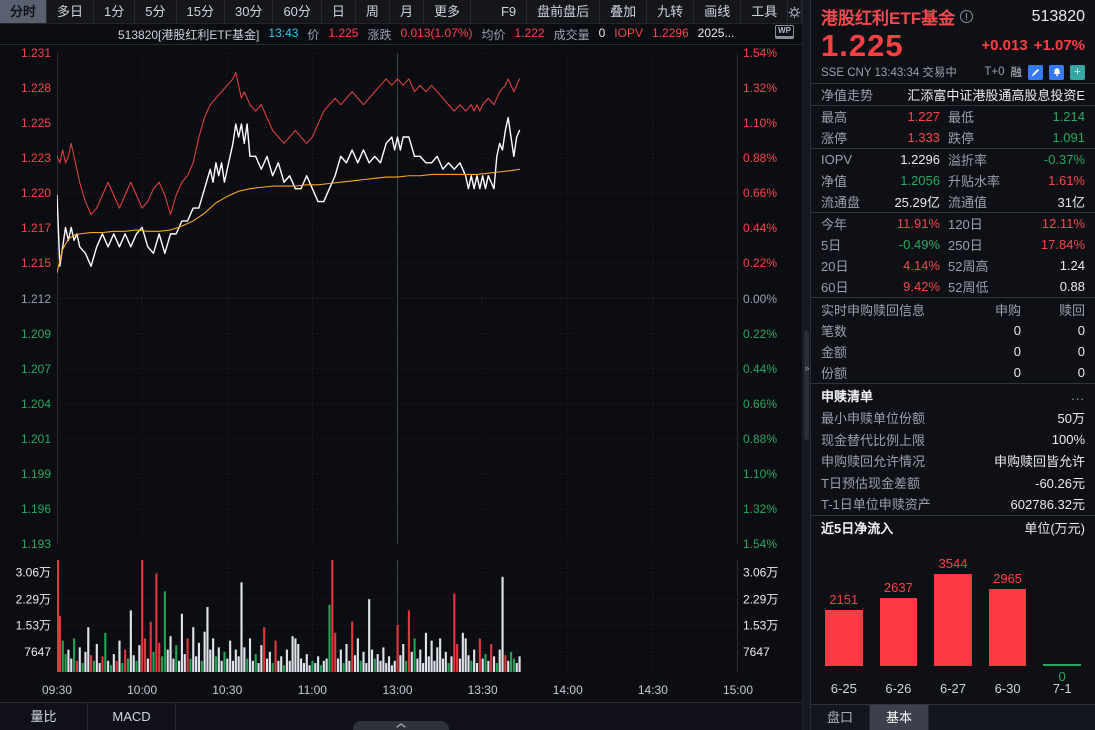 Image resolution: width=1095 pixels, height=730 pixels. Describe the element at coordinates (806, 385) in the screenshot. I see `splitter-scrollbar-thumb` at that location.